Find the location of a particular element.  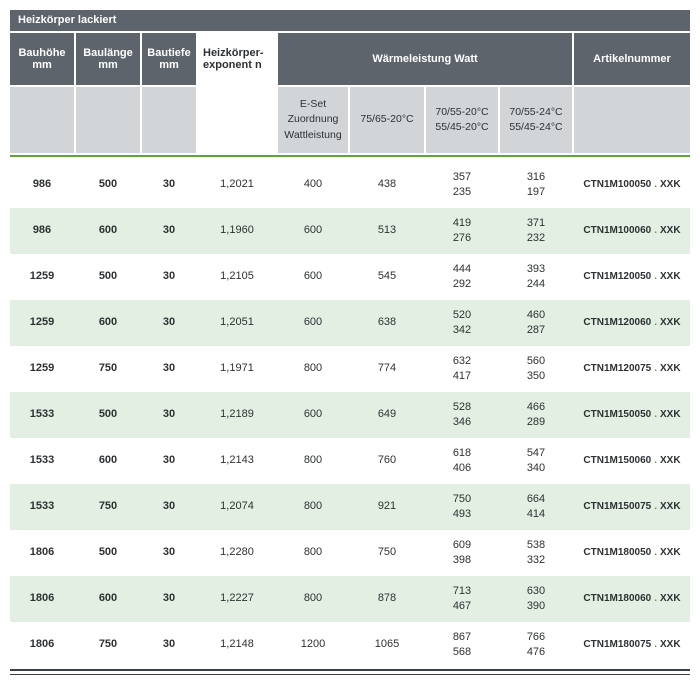

cell-watt-7055-24: 466 289 is located at coordinates (536, 414).